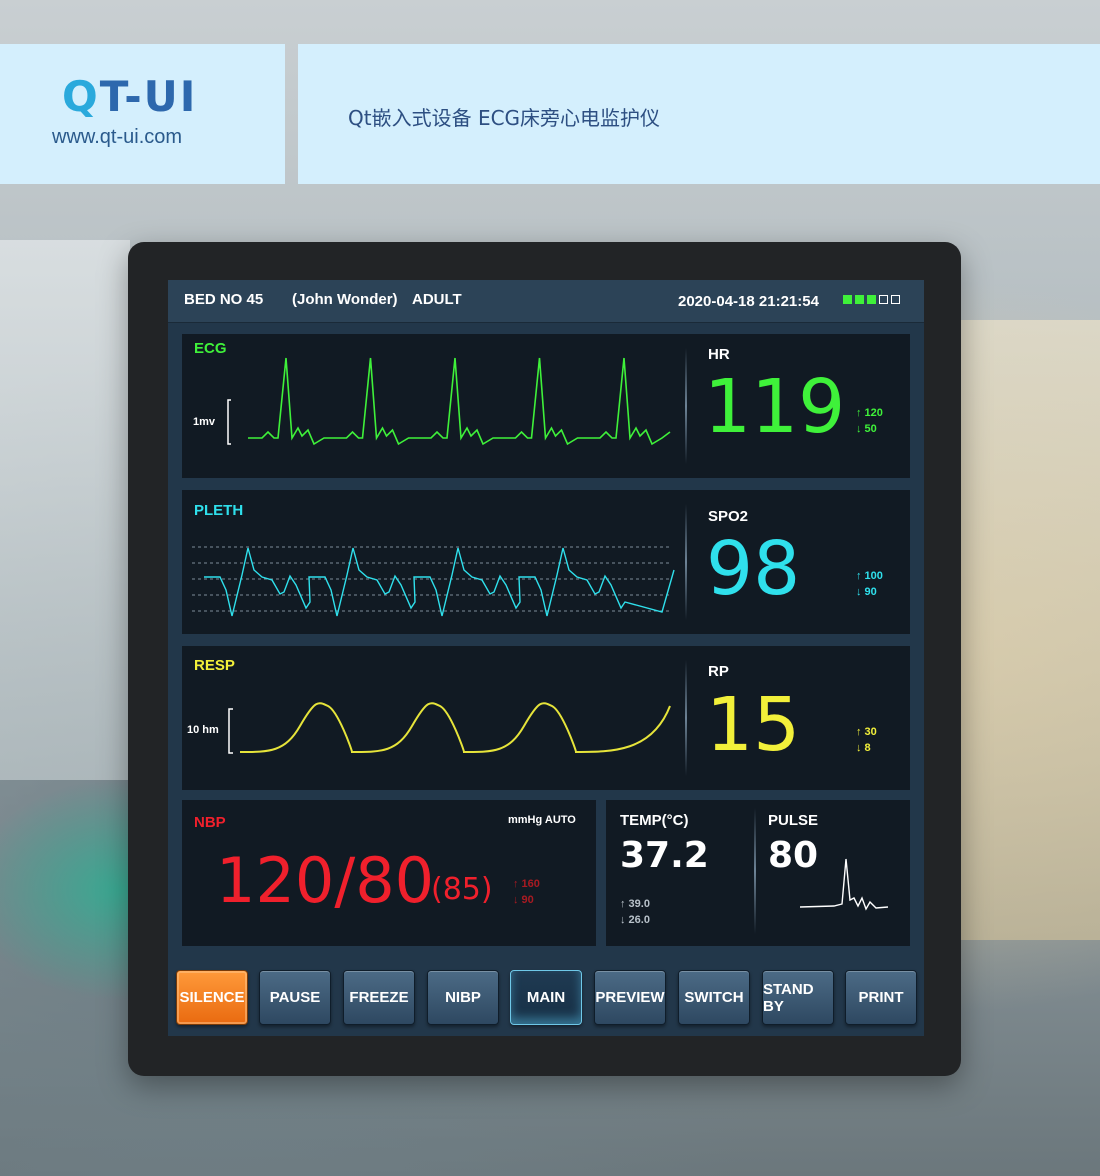 This screenshot has width=1100, height=1176. Describe the element at coordinates (719, 354) in the screenshot. I see `hr-label: HR` at that location.